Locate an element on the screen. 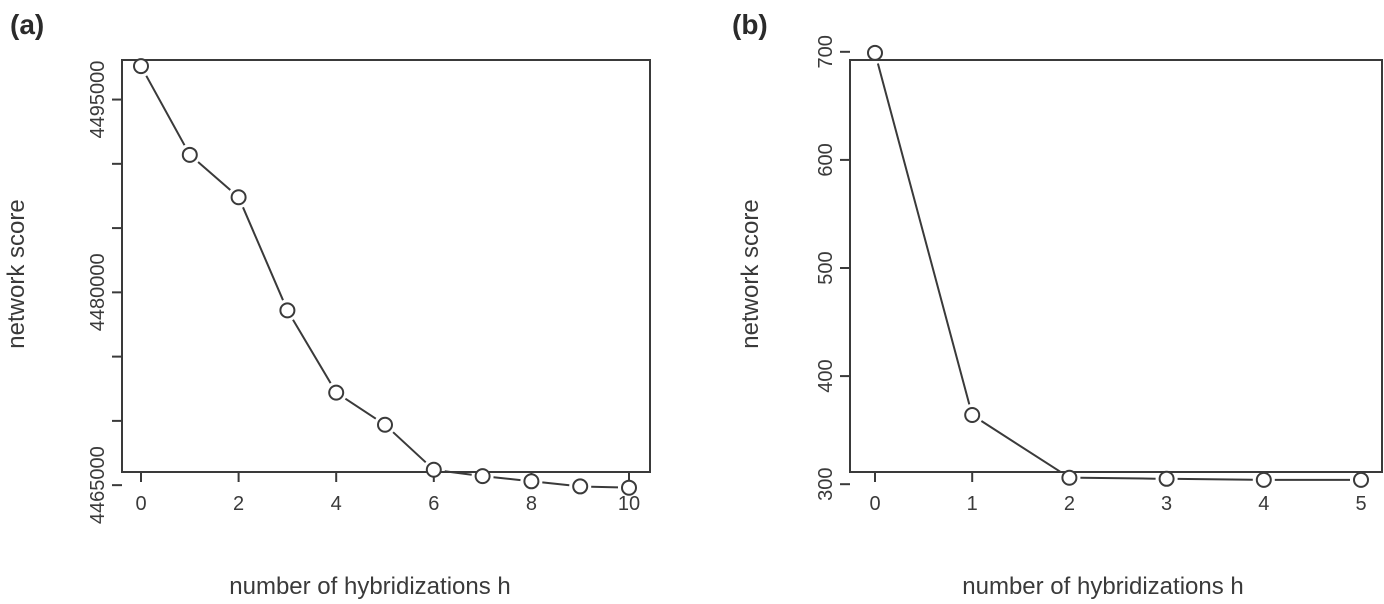 This screenshot has height=604, width=1384. panel-b-label: (b) is located at coordinates (750, 24).